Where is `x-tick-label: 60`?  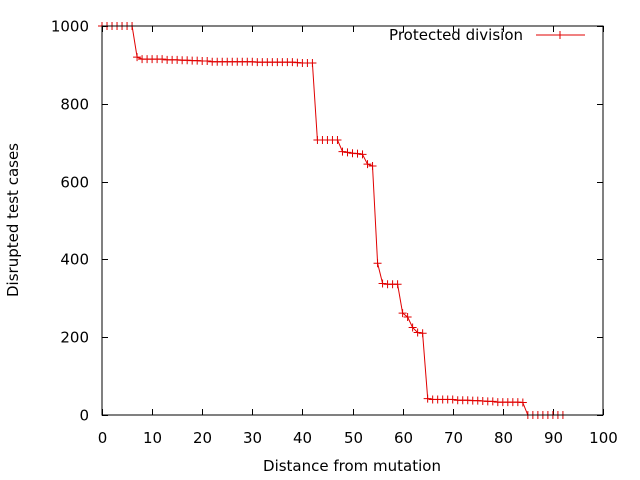
x-tick-label: 60 is located at coordinates (403, 438).